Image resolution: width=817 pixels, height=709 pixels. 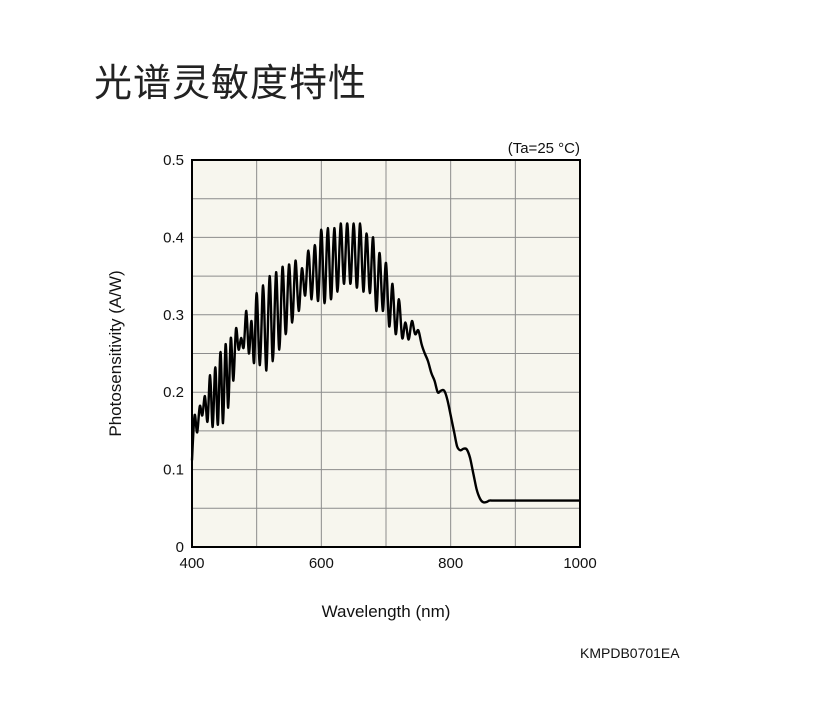 What do you see at coordinates (115, 353) in the screenshot?
I see `y-axis-label: Photosensitivity (A/W)` at bounding box center [115, 353].